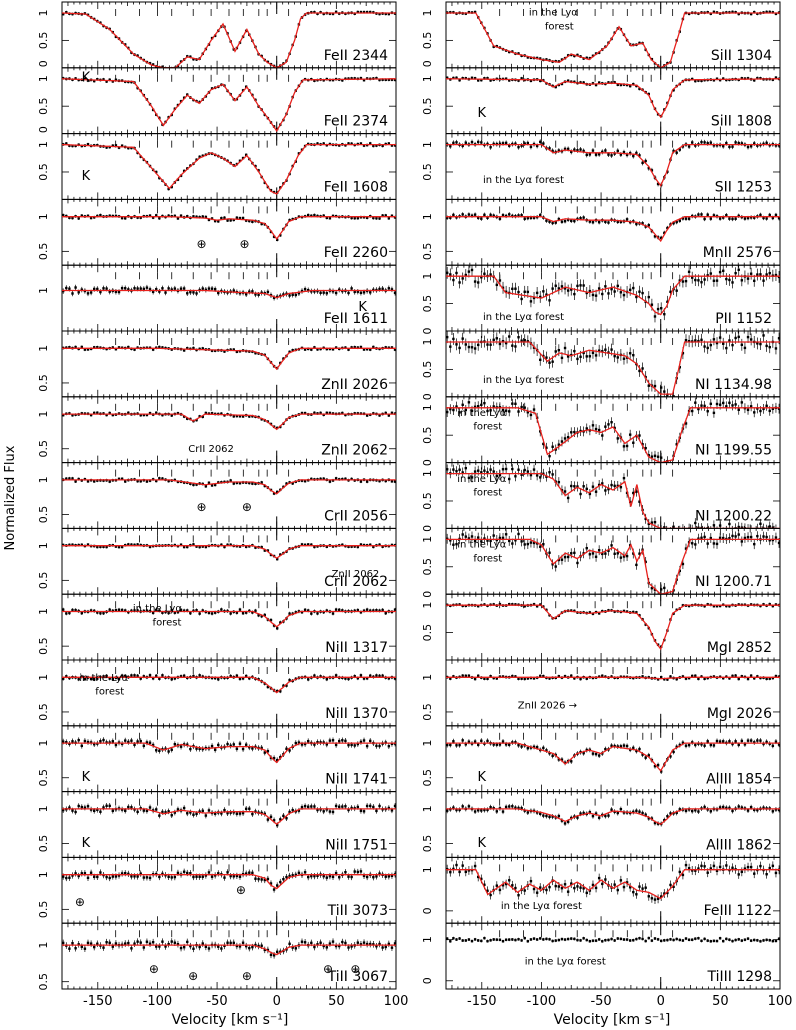 This screenshot has height=1030, width=796. Describe the element at coordinates (43, 348) in the screenshot. I see `y-tick-label: 1` at that location.